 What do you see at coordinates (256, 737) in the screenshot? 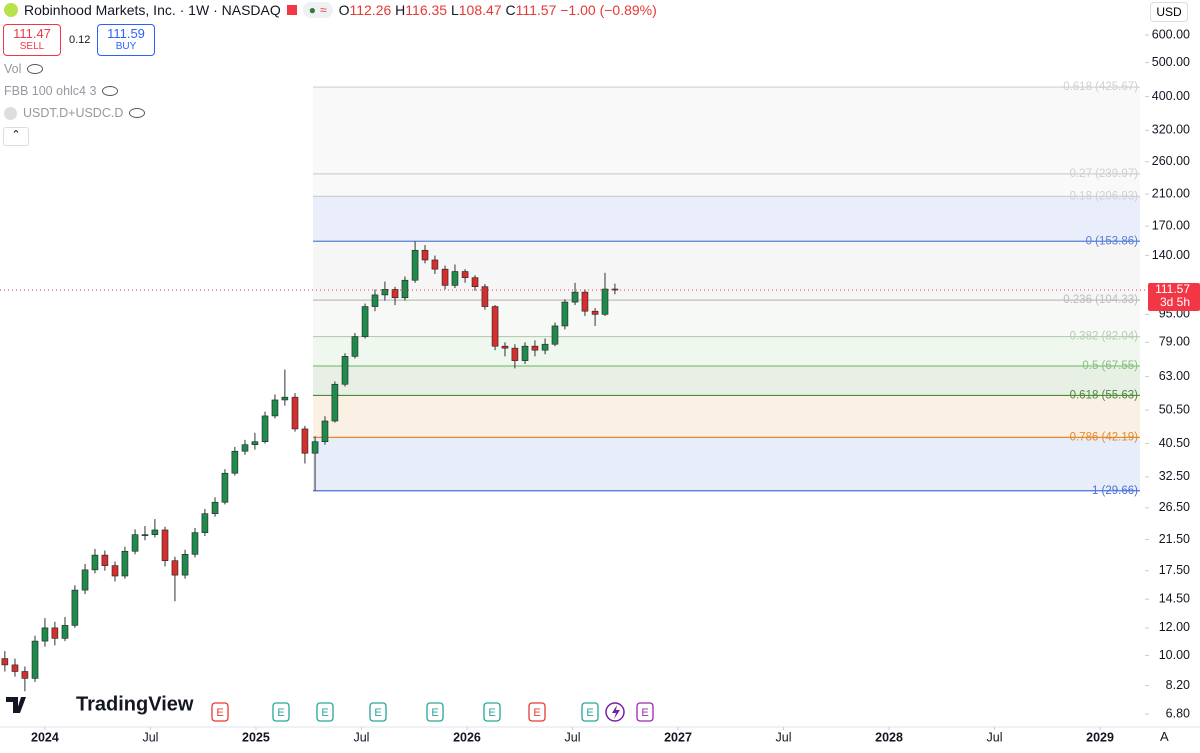
I see `x-tick-label: 2025` at bounding box center [256, 737].